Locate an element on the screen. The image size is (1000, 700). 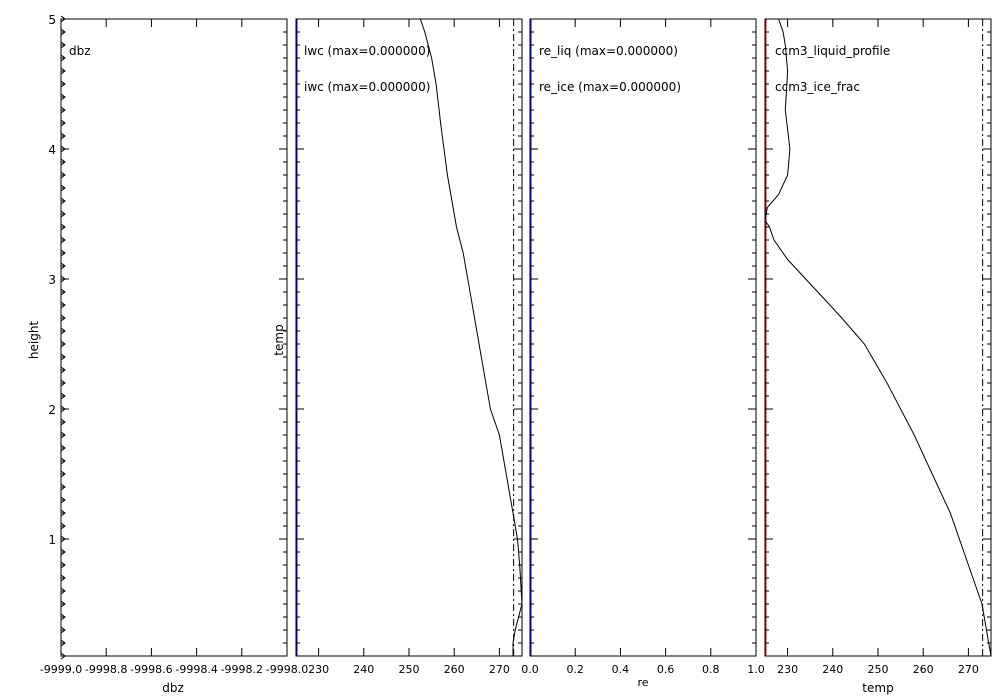
y-tick-label: 3 is located at coordinates (52, 280).